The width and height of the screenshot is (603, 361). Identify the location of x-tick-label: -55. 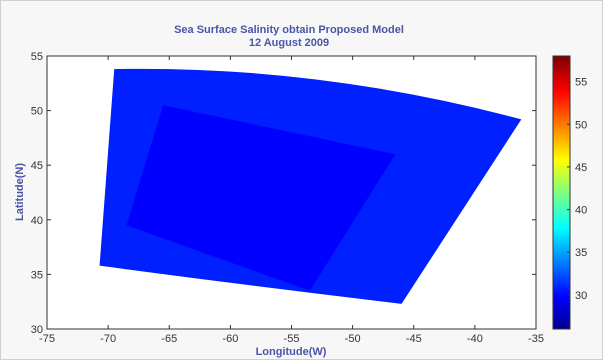
(292, 339).